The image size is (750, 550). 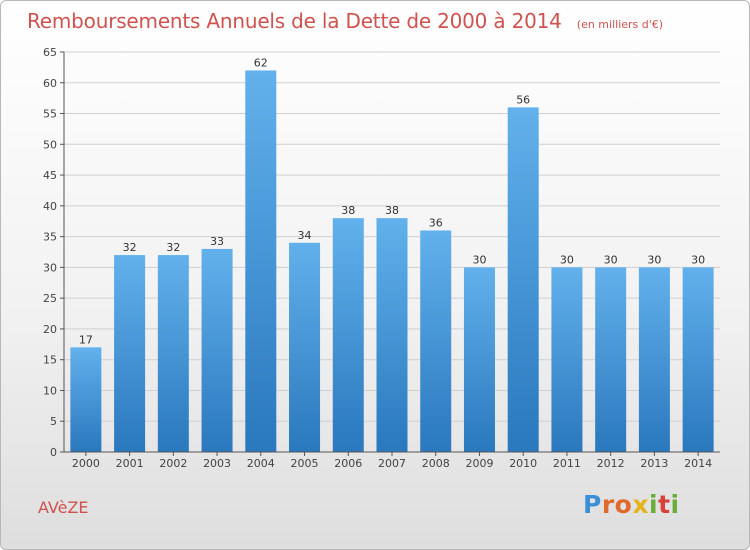 What do you see at coordinates (436, 341) in the screenshot?
I see `bar-2008` at bounding box center [436, 341].